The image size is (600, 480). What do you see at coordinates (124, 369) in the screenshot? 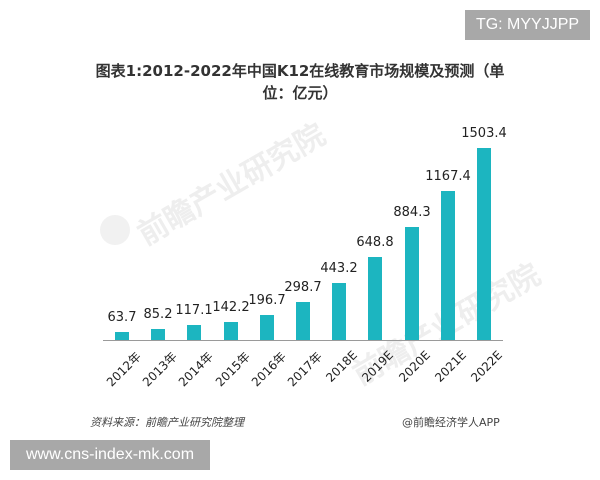
I see `x-tick-label: 2012年` at bounding box center [124, 369].